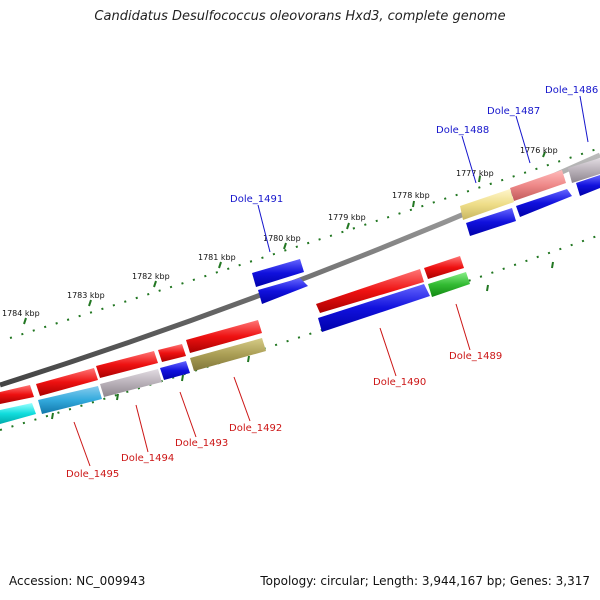 Image resolution: width=600 pixels, height=600 pixels. What do you see at coordinates (283, 291) in the screenshot?
I see `gene-blue-1491-b` at bounding box center [283, 291].